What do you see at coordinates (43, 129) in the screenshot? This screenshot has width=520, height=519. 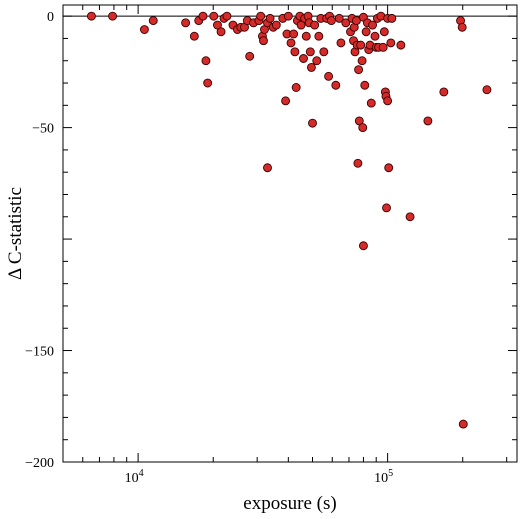 I see `y-tick-label: −50` at bounding box center [43, 129].